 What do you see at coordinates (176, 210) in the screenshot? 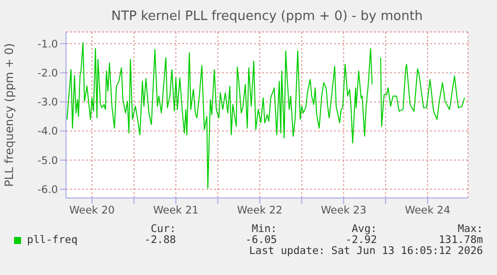
I see `x-tick-label: Week 21` at bounding box center [176, 210].